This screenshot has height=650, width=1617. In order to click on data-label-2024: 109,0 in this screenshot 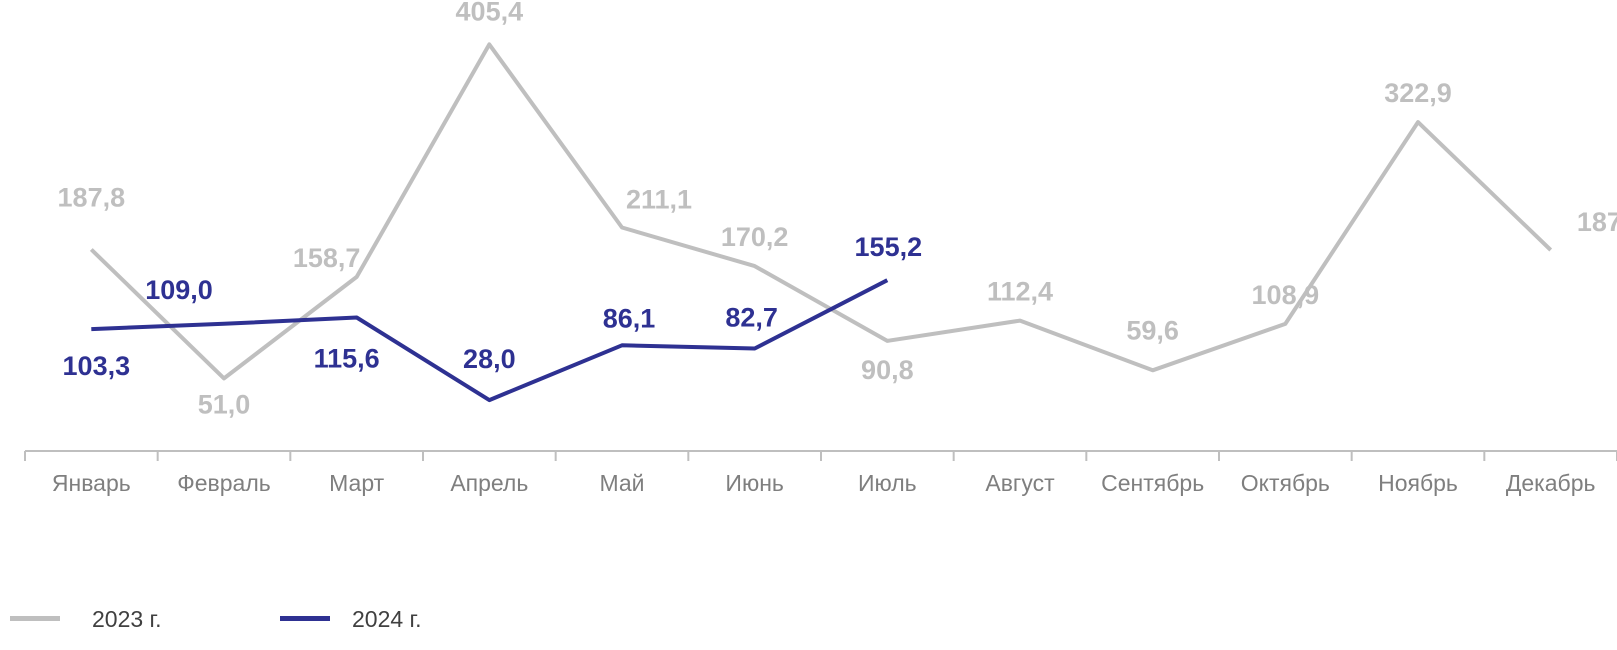, I will do `click(179, 290)`.